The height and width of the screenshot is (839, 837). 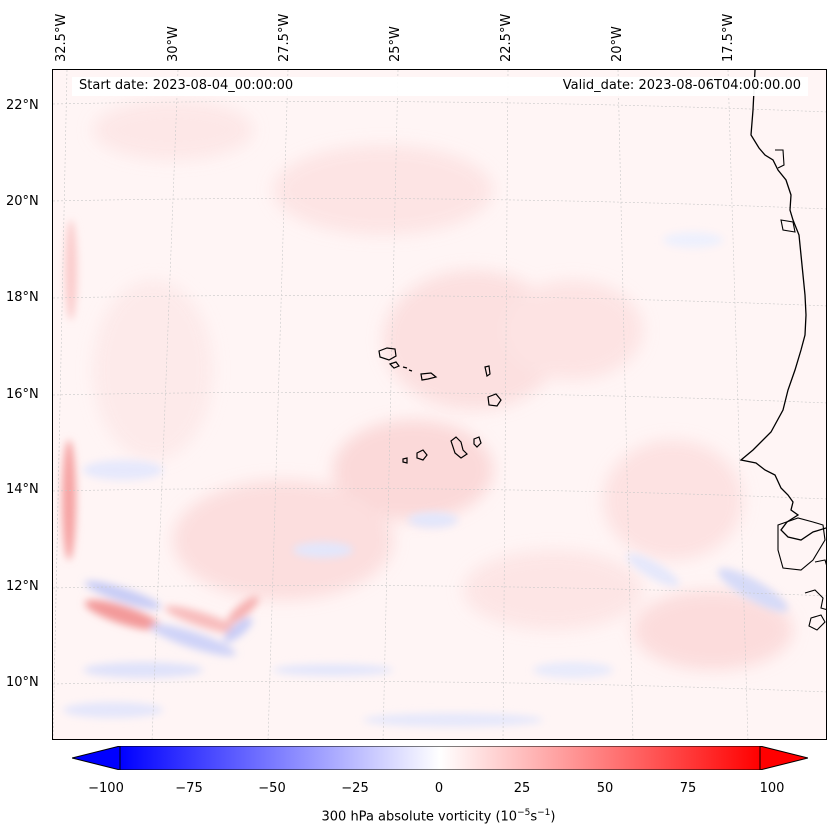 I want to click on colorbar-max-extension, so click(x=783, y=758).